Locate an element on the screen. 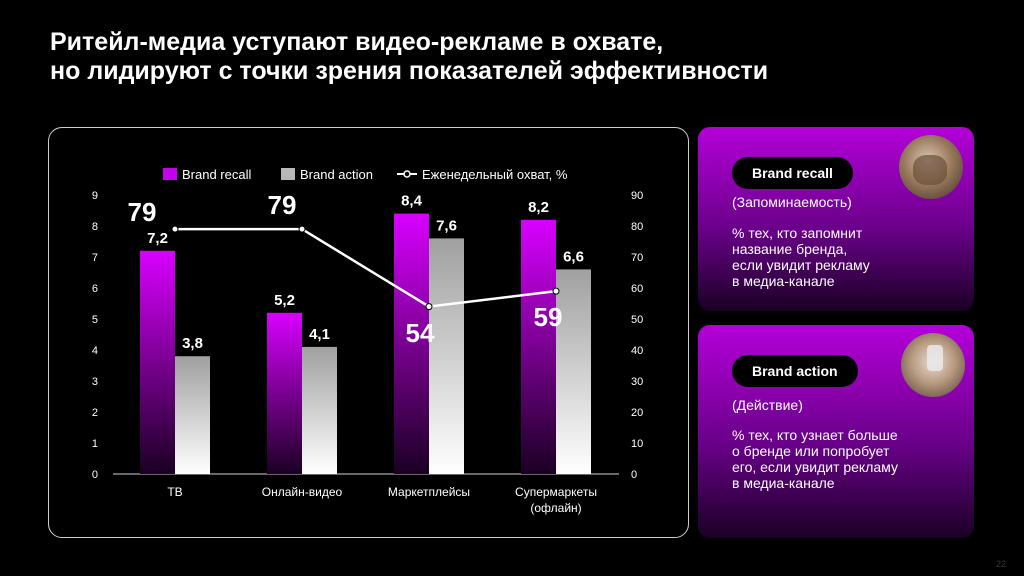  legend-label-brand-recall: Brand recall is located at coordinates (216, 174).